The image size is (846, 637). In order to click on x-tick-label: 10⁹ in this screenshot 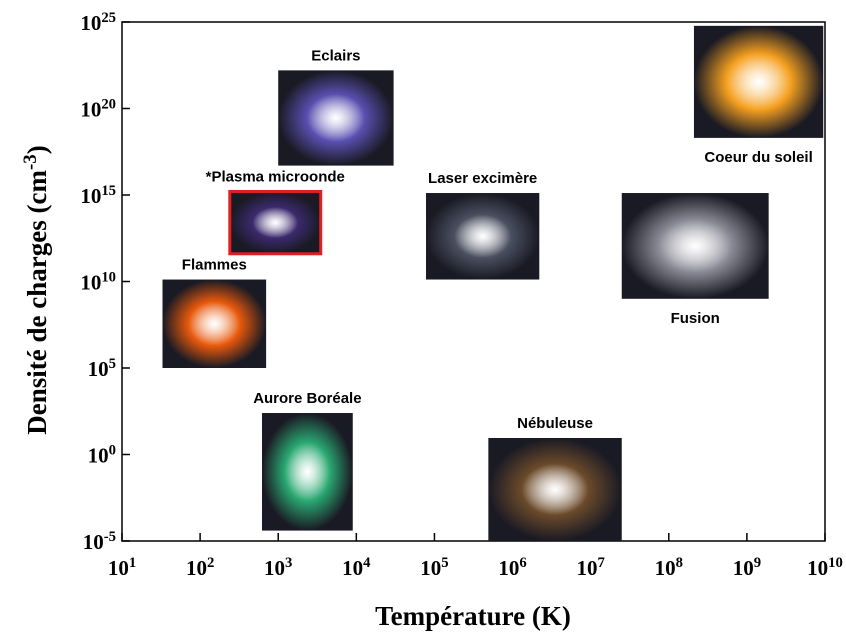, I will do `click(747, 567)`.